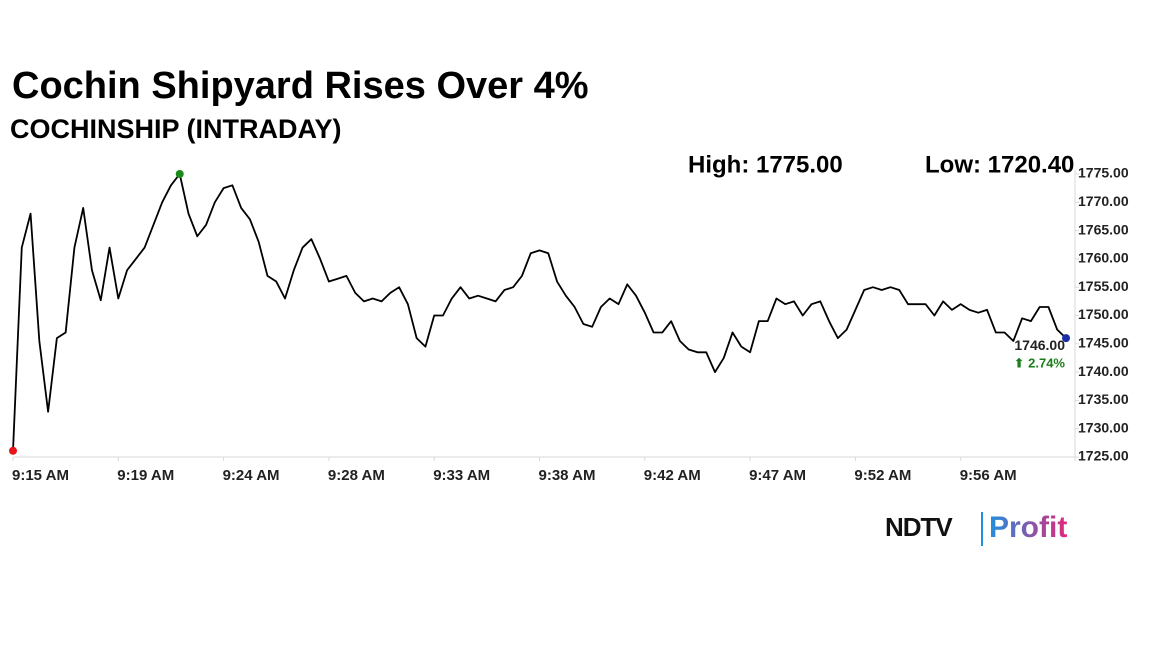 Image resolution: width=1152 pixels, height=648 pixels. Describe the element at coordinates (999, 164) in the screenshot. I see `low-label: Low: 1720.40` at that location.